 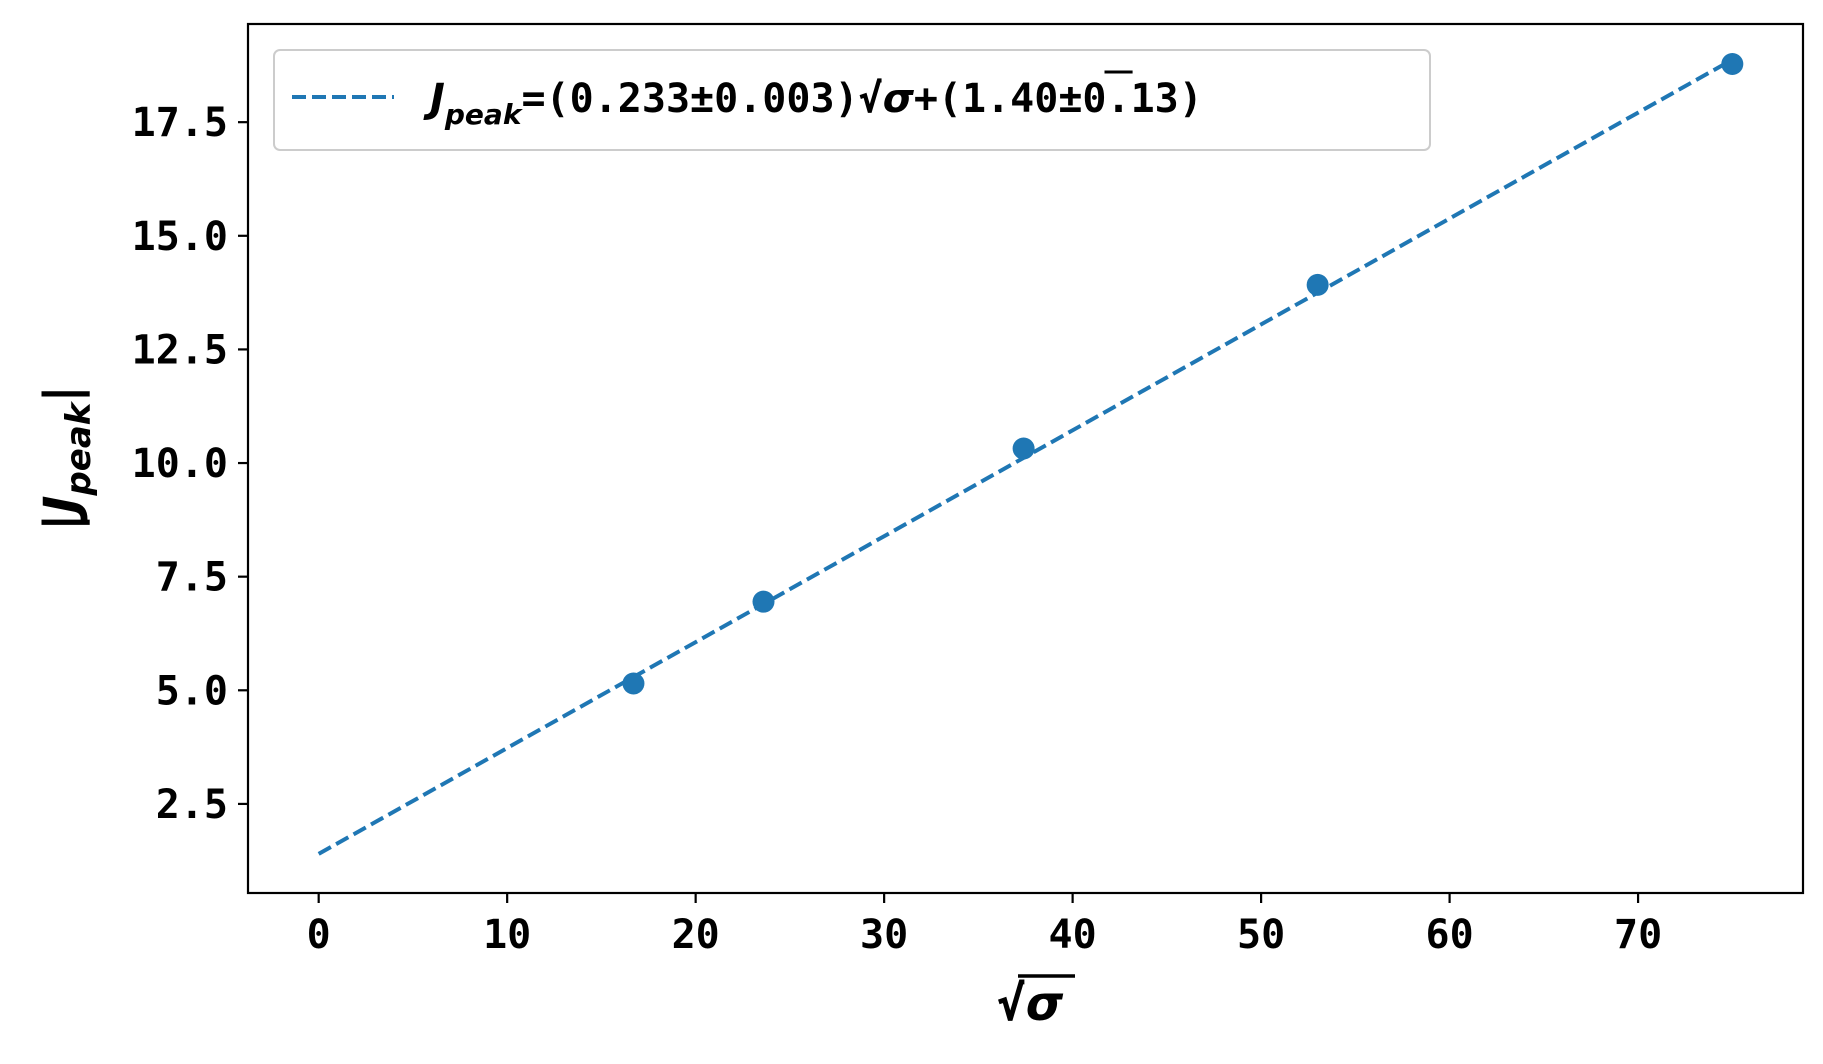 I want to click on y-axis-title-text: |Jpeak|, so click(x=66, y=458).